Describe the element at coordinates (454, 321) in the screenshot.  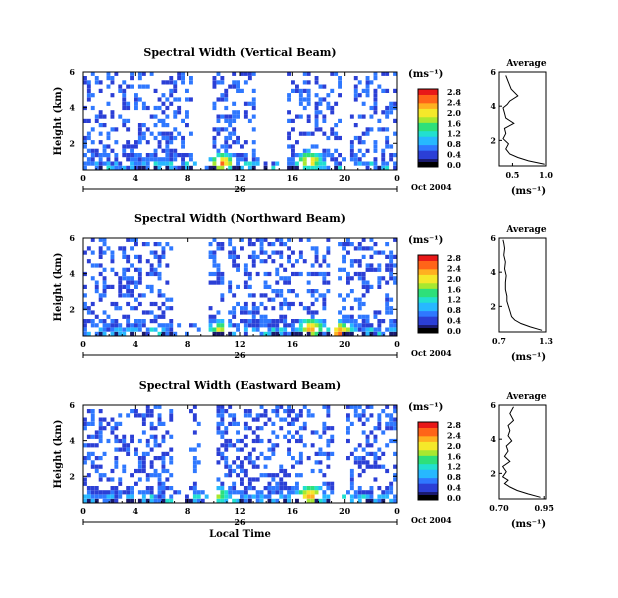
I see `colorbar-tick-label: 0.4` at that location.